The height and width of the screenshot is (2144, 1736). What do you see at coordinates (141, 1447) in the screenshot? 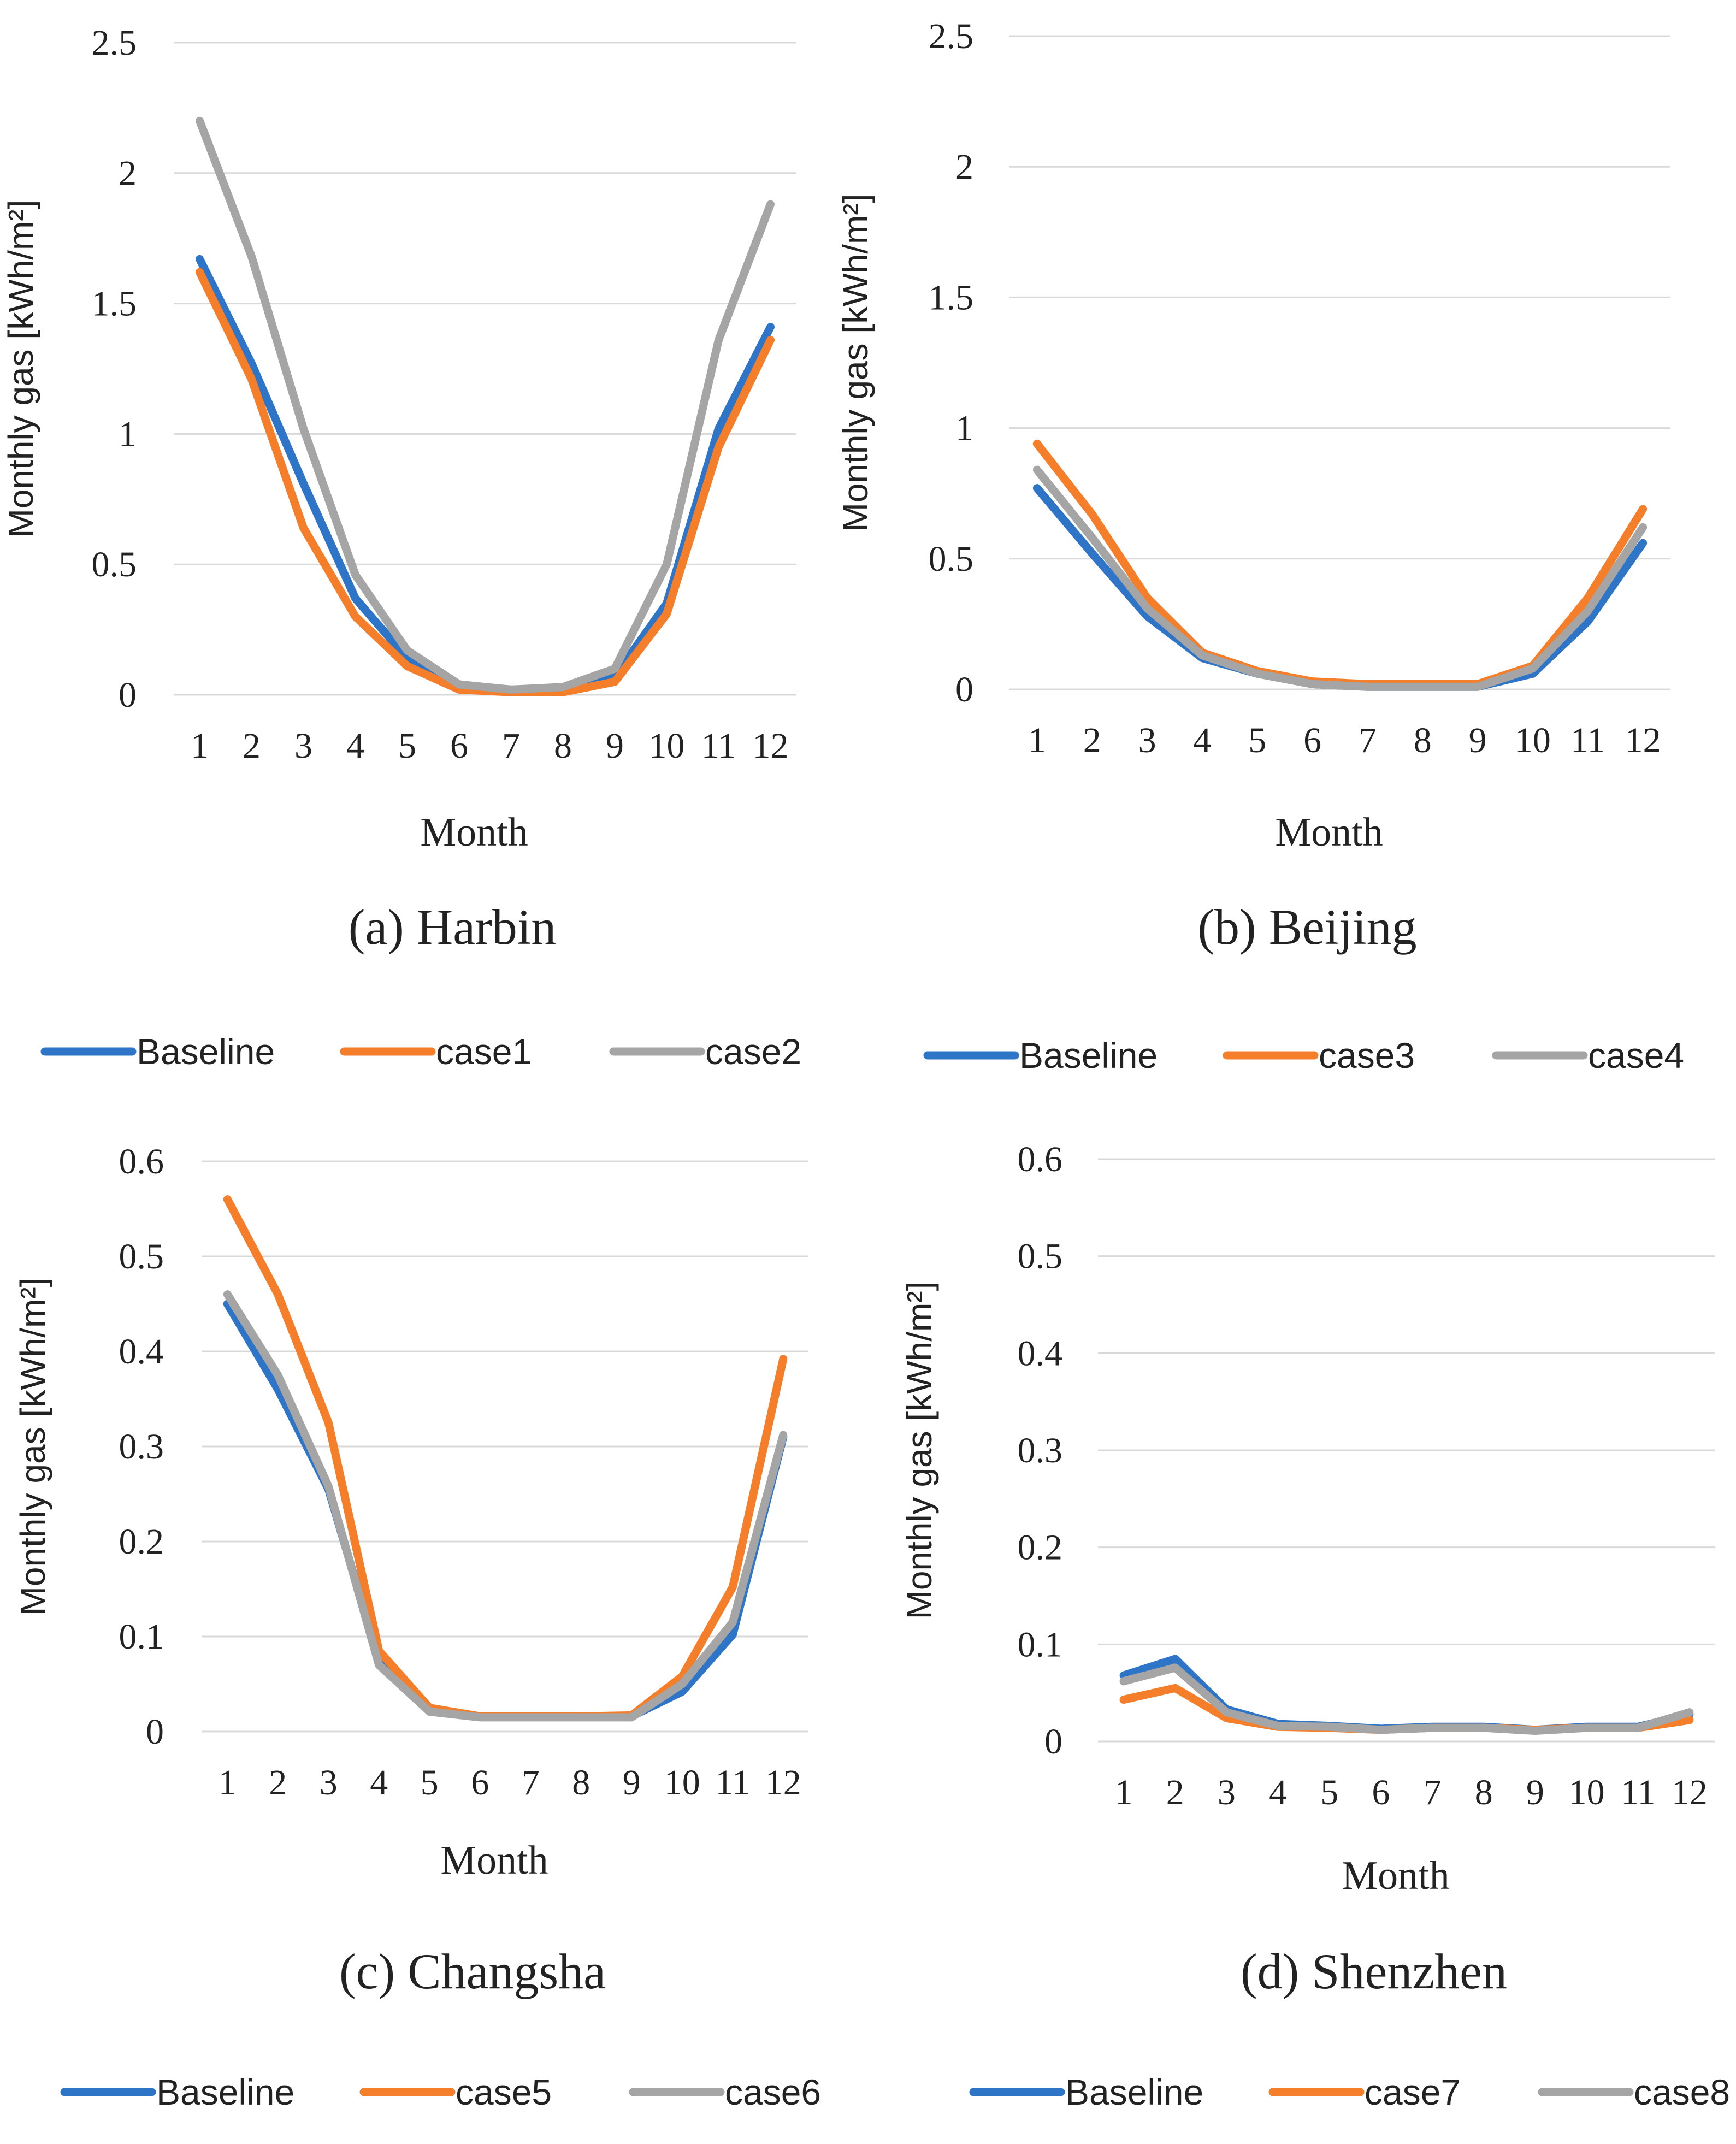
I see `y-tick-label: 0.3` at bounding box center [141, 1447].